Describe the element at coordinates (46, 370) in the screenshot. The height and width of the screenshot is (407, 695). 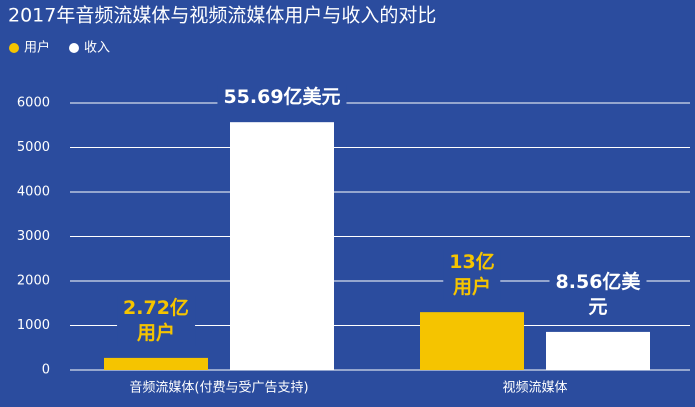
I see `y-tick-label: 0` at that location.